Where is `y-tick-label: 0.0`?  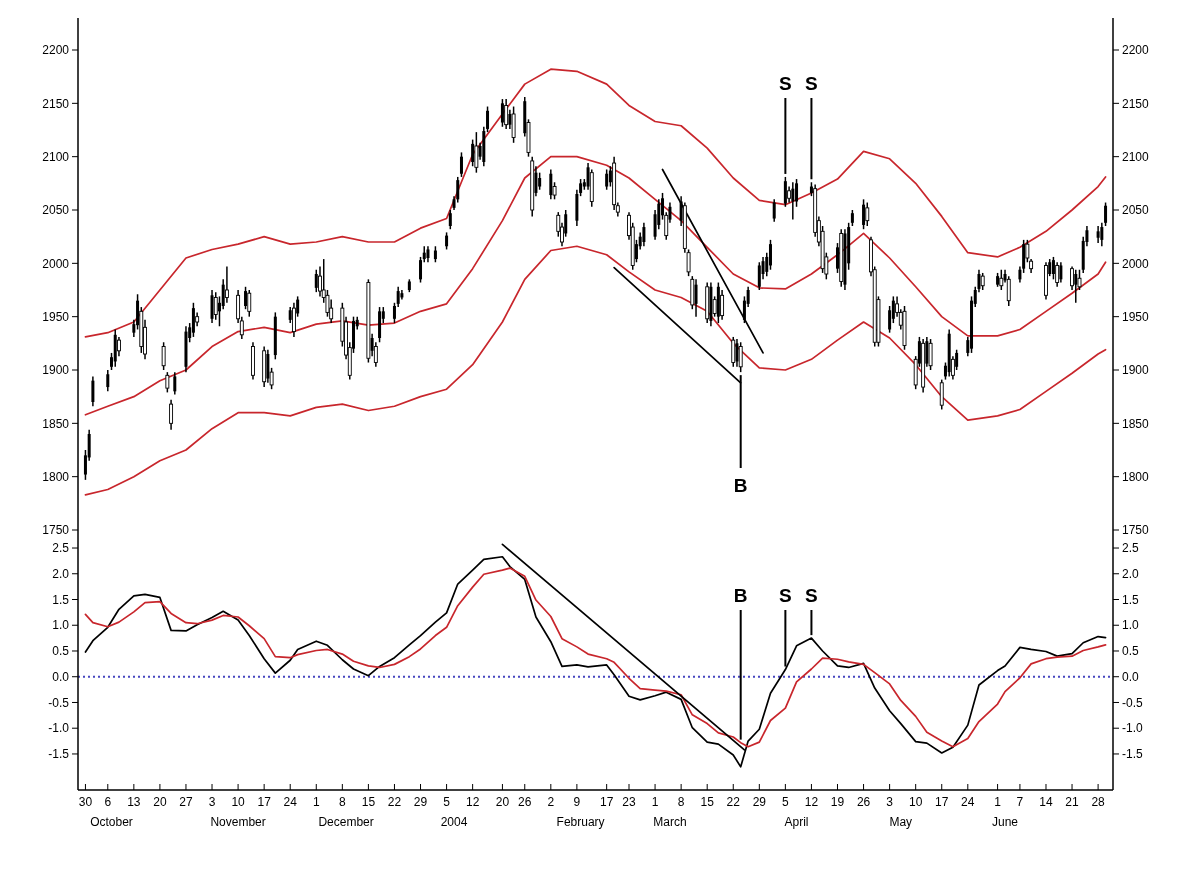 y-tick-label: 0.0 is located at coordinates (61, 676).